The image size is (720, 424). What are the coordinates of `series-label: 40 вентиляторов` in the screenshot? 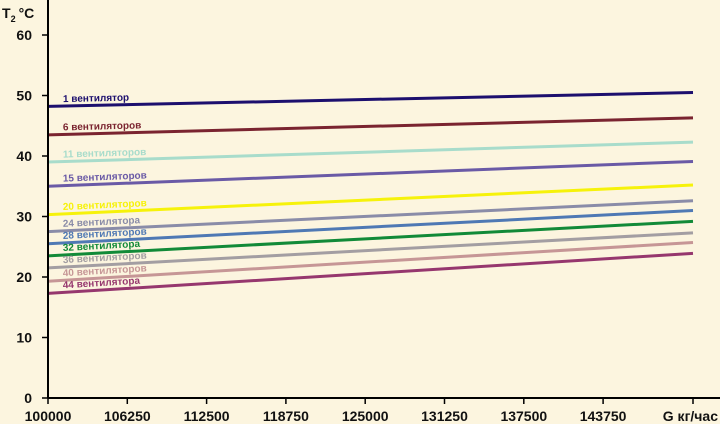 It's located at (105, 271).